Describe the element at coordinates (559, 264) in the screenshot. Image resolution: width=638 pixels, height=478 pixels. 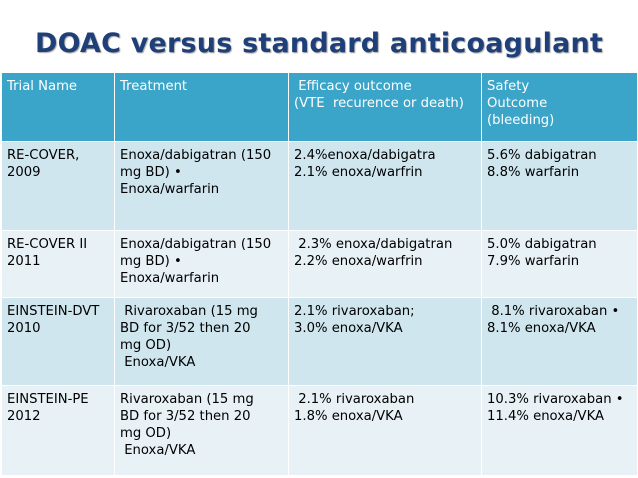
I see `cell-safety: 5.0% dabigatran 7.9% warfarin` at that location.